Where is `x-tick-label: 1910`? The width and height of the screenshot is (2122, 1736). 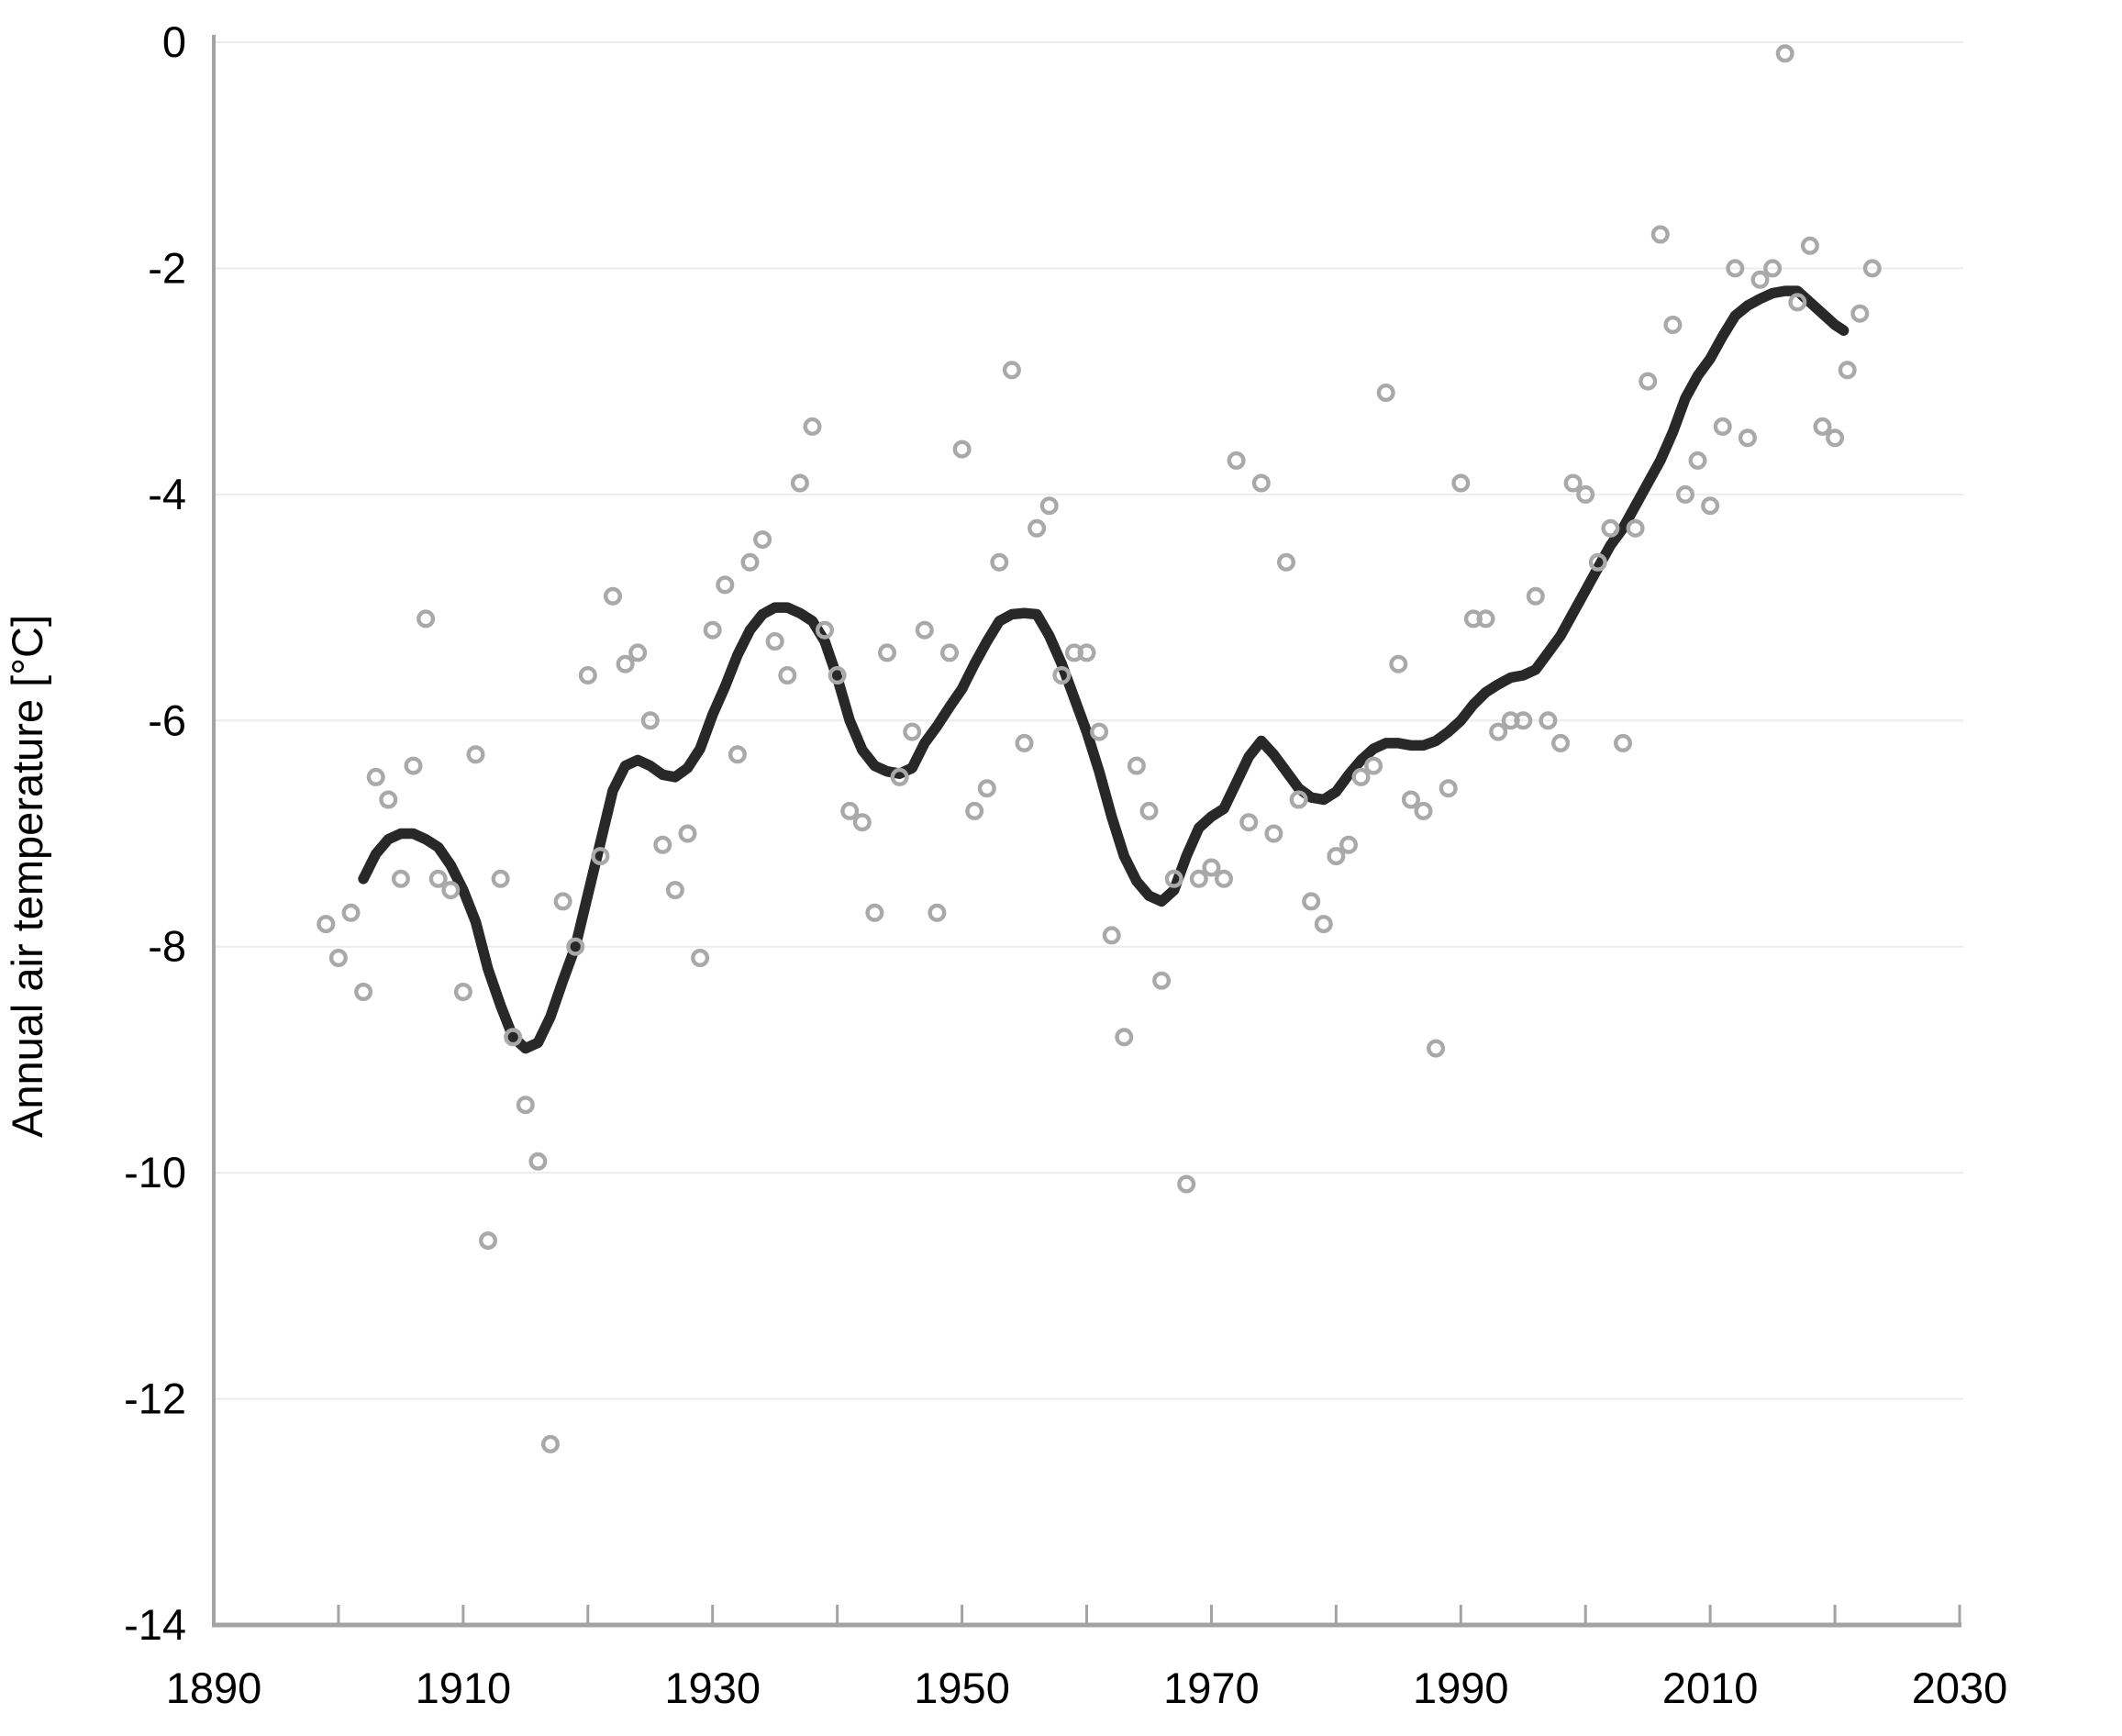 x-tick-label: 1910 is located at coordinates (464, 1688).